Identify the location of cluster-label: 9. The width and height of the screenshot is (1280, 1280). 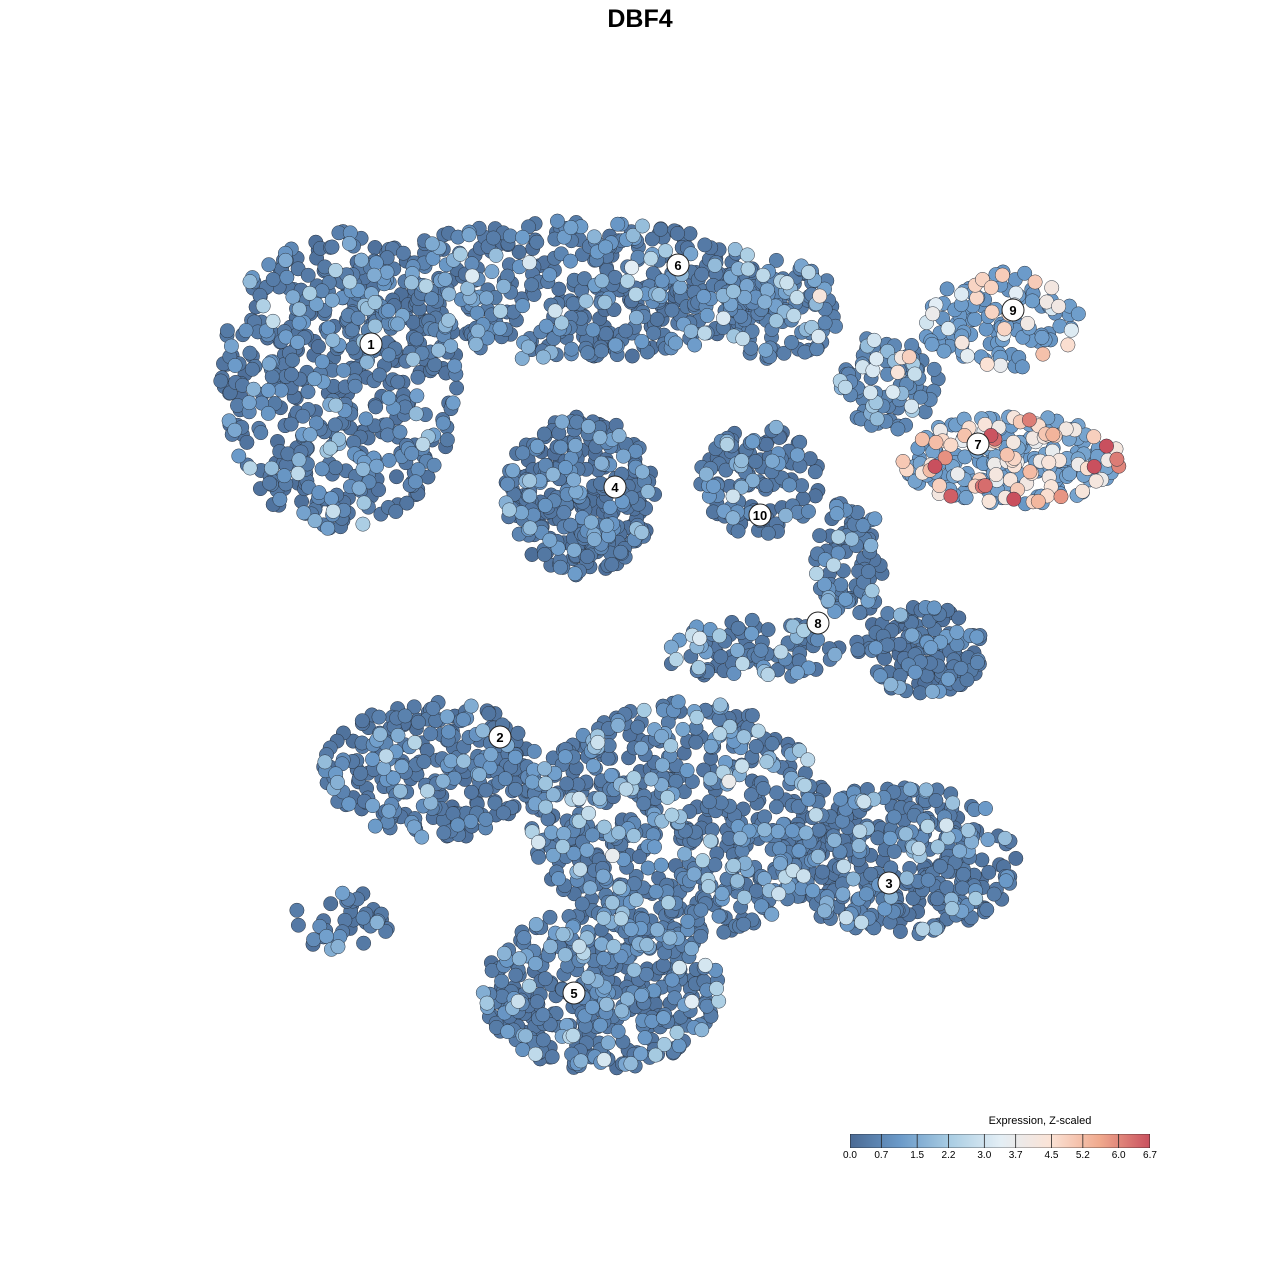
(1013, 310).